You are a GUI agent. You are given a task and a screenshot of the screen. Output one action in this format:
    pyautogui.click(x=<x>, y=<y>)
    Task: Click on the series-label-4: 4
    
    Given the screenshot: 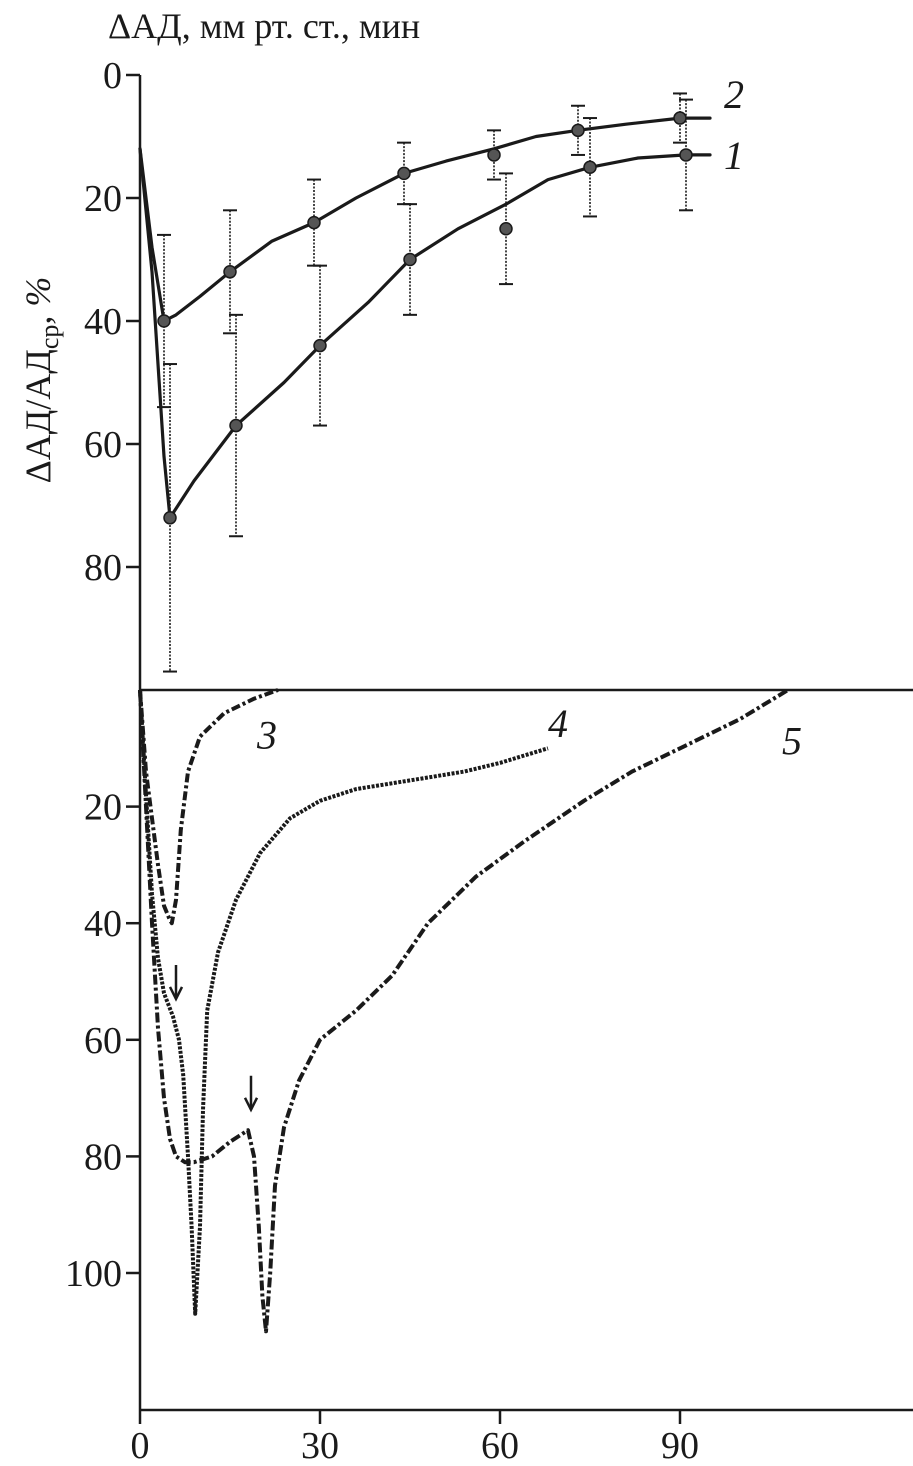 What is the action you would take?
    pyautogui.click(x=558, y=723)
    